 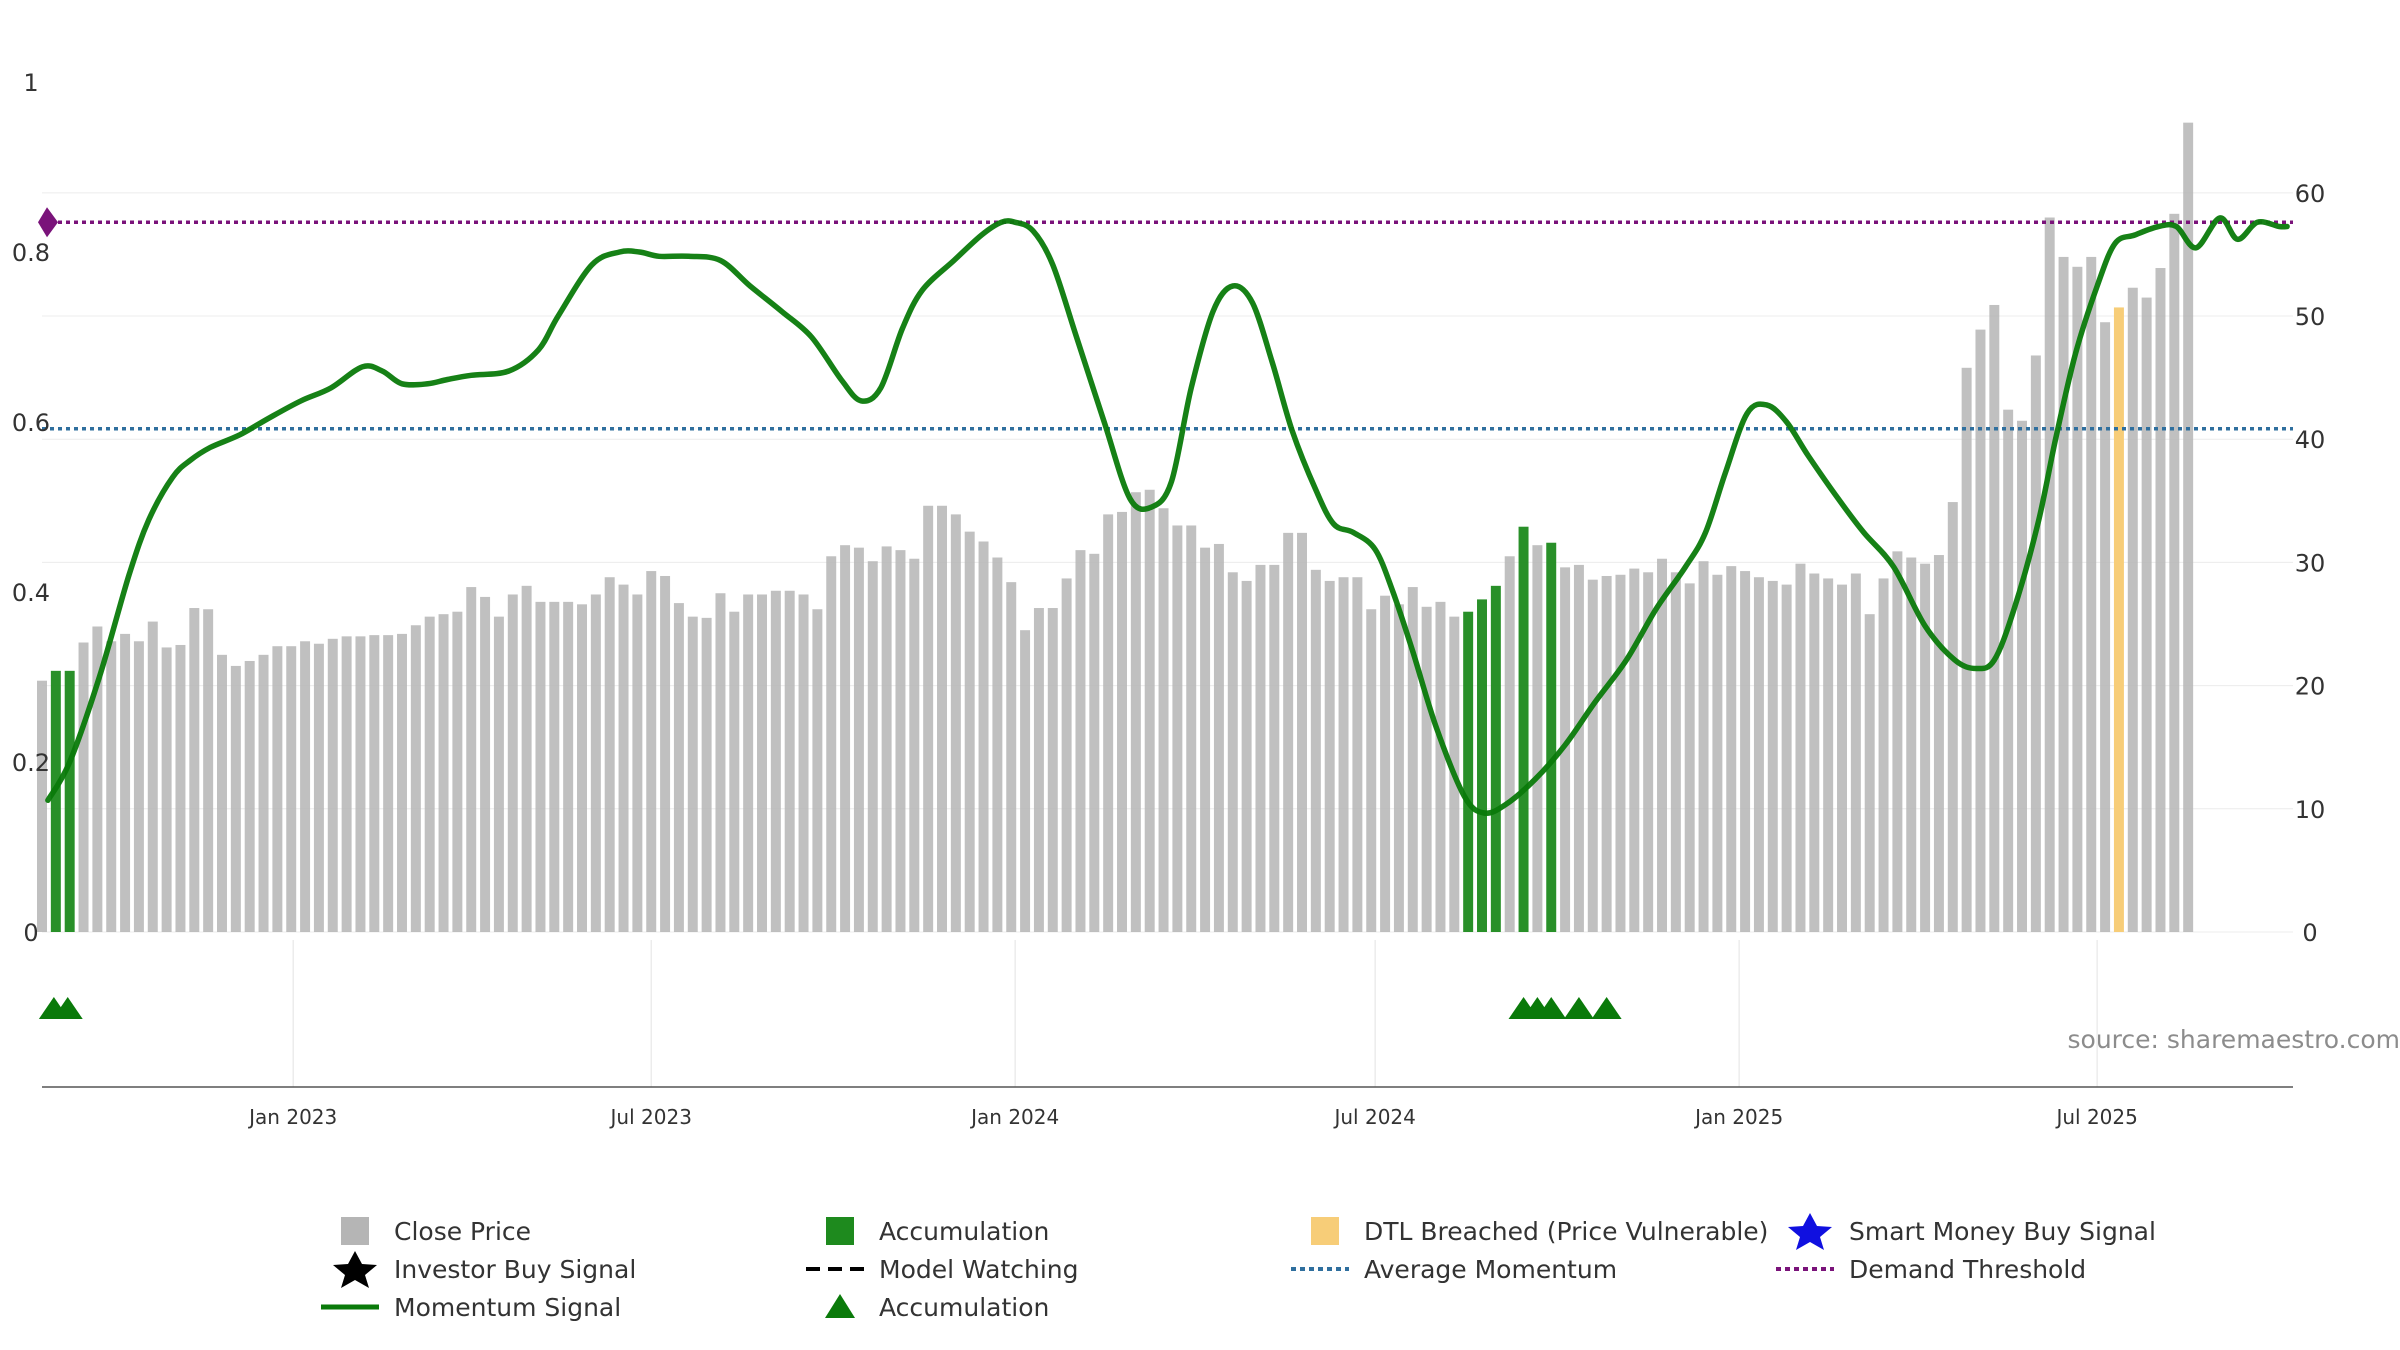 What do you see at coordinates (31, 763) in the screenshot?
I see `left-tick-label: 0.2` at bounding box center [31, 763].